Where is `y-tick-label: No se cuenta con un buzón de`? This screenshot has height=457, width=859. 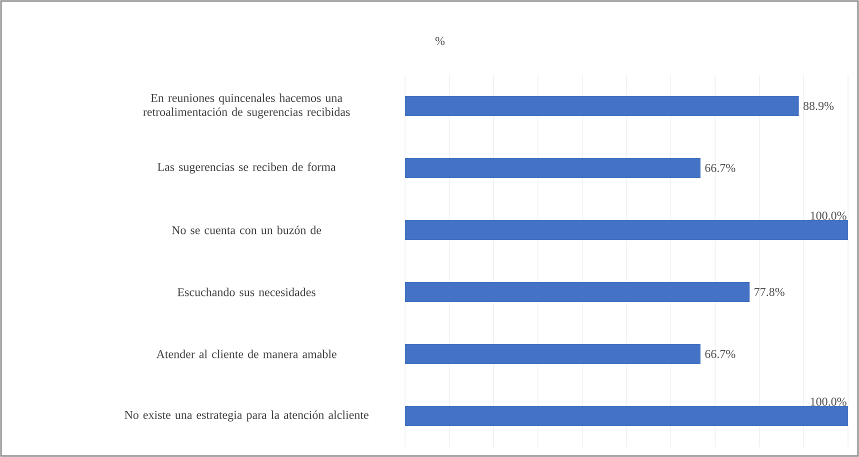
y-tick-label: No se cuenta con un buzón de is located at coordinates (247, 230).